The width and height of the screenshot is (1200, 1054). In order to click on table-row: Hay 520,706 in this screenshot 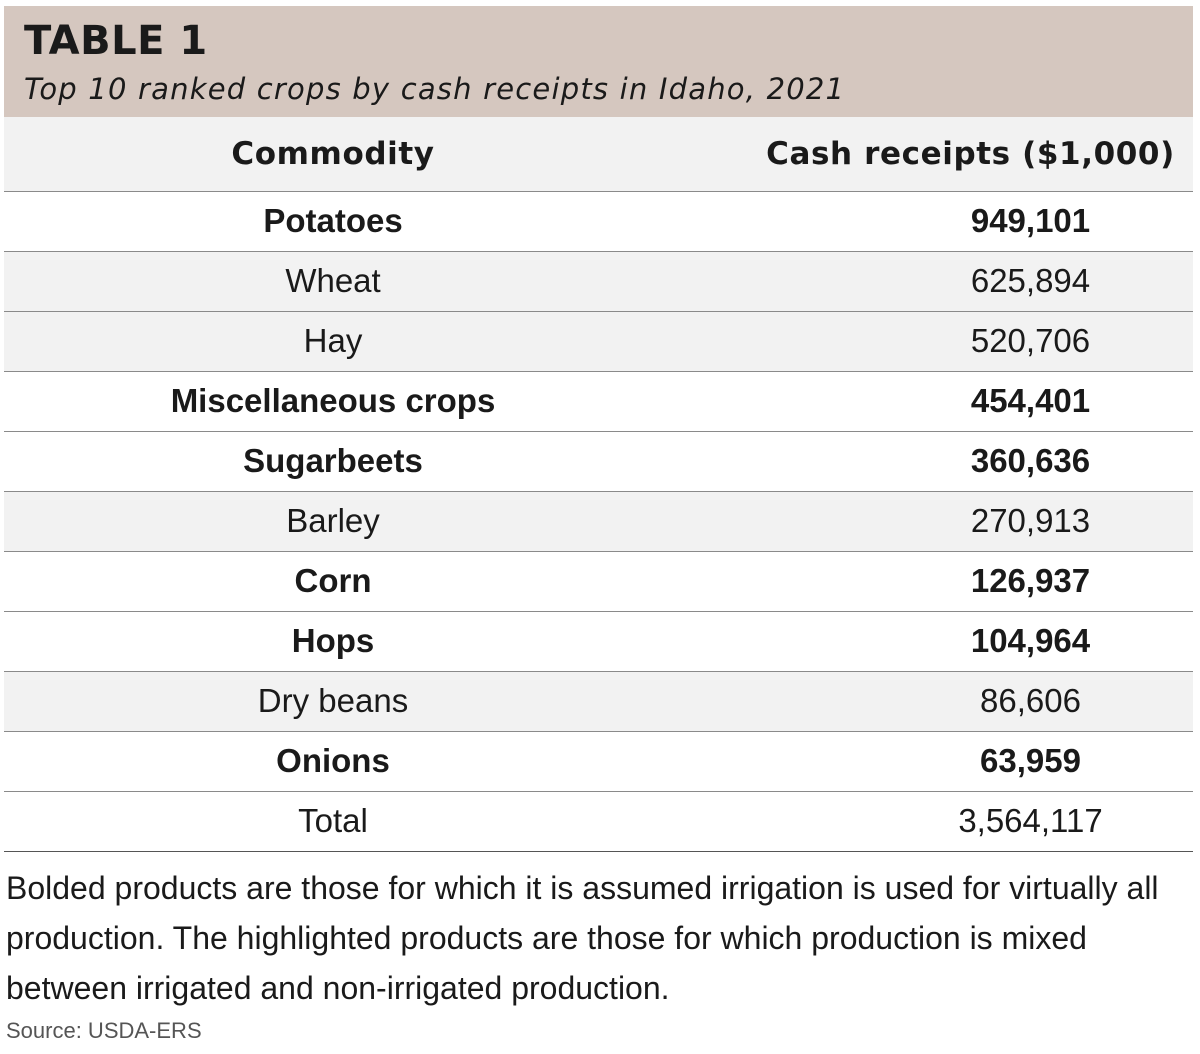, I will do `click(598, 341)`.